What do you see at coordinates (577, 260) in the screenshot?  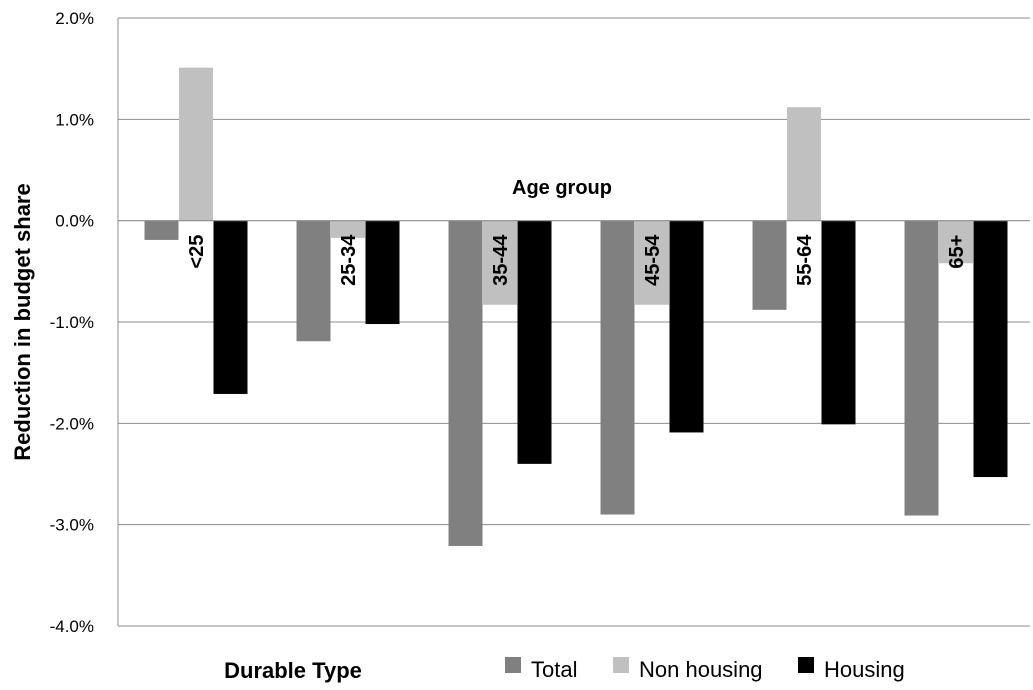 I see `category-labels: <25 25-34 35-44 45-54 55-64 65+` at bounding box center [577, 260].